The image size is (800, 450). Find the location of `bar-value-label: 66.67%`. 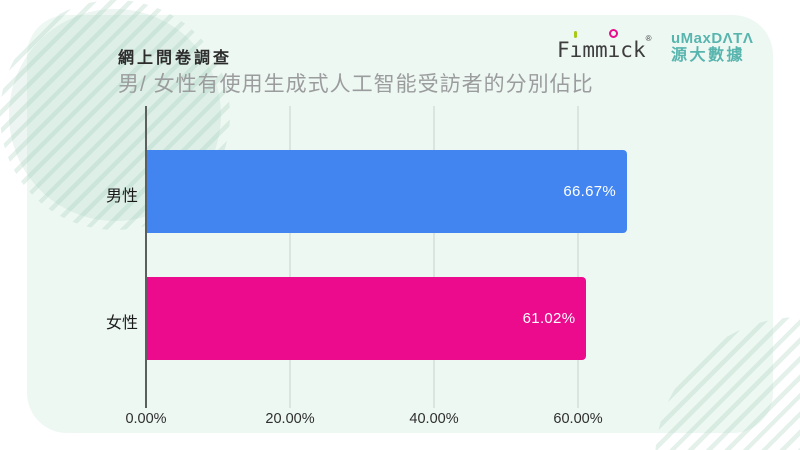

bar-value-label: 66.67% is located at coordinates (590, 191).